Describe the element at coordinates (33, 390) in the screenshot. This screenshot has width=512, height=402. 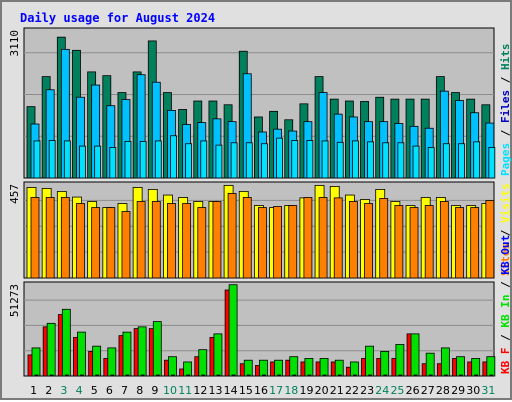
I see `x-tick-label: 1` at that location.